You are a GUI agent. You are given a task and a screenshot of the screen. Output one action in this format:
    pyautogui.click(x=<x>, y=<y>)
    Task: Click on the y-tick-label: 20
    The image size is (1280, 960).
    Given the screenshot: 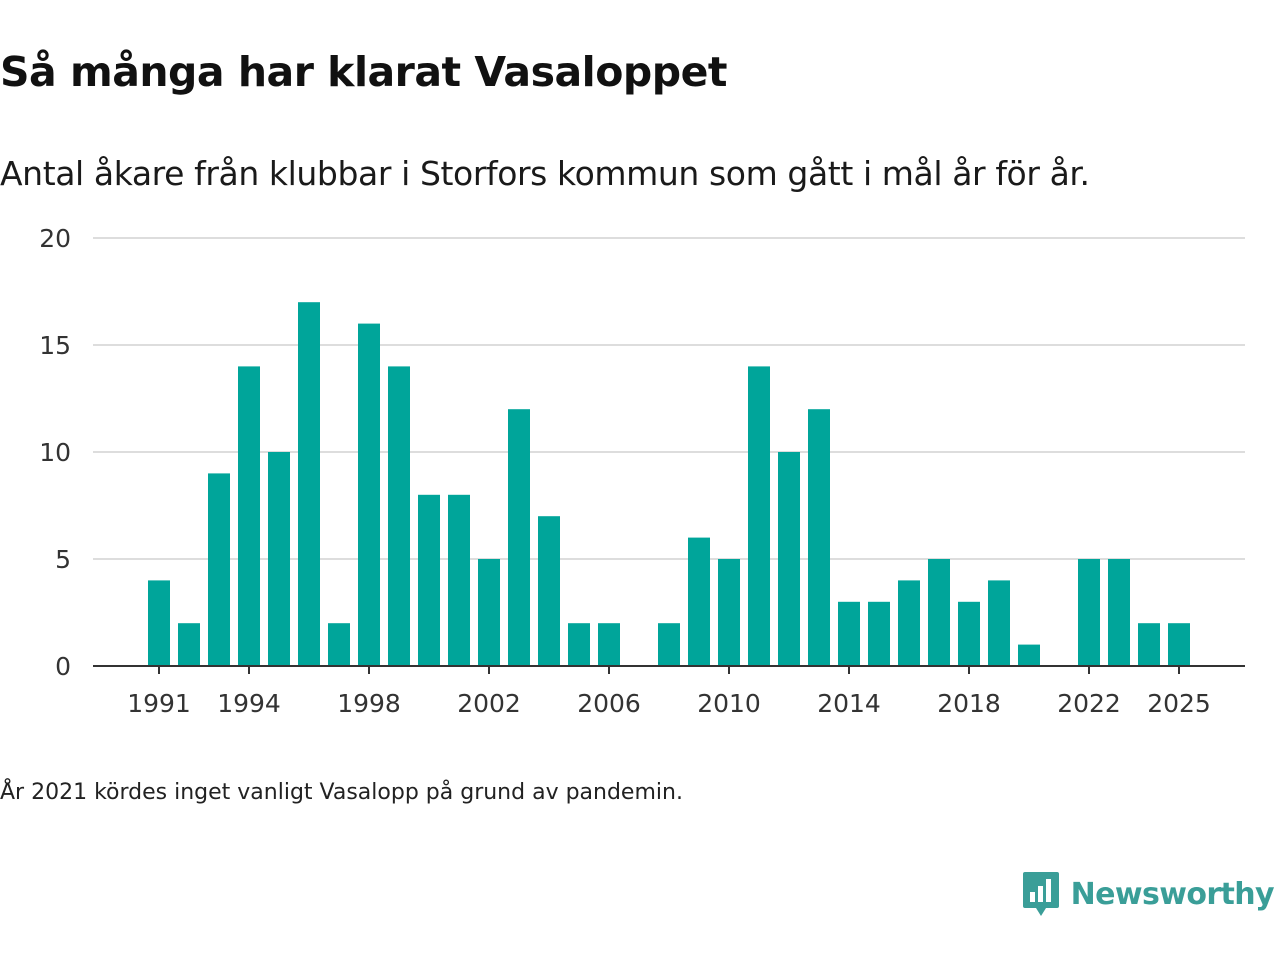 What is the action you would take?
    pyautogui.click(x=55, y=238)
    